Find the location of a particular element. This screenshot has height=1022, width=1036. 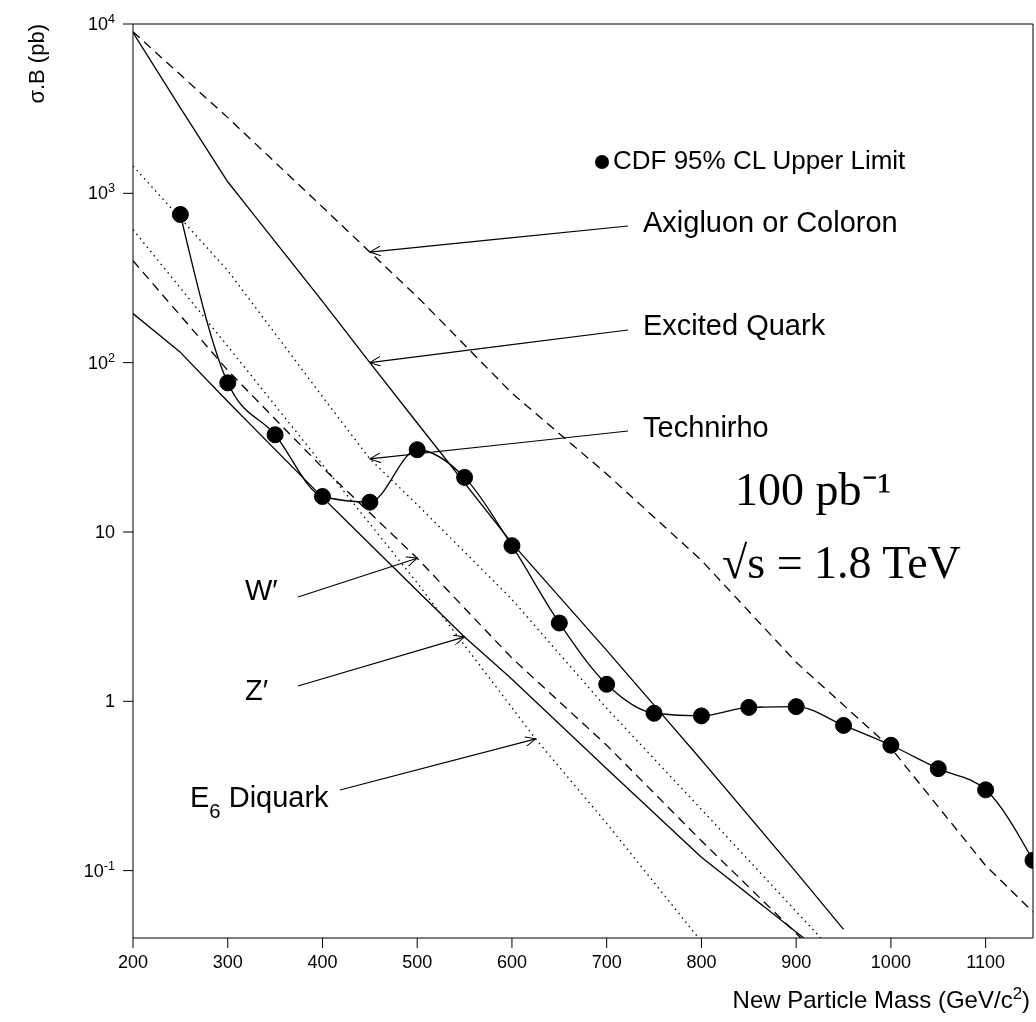

annotation: Excited Quark is located at coordinates (734, 325).